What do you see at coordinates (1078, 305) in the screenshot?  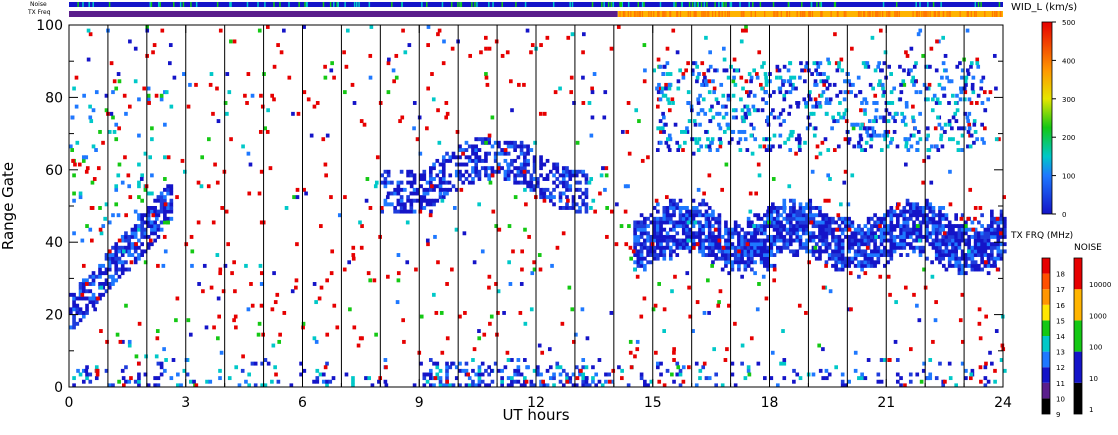 I see `noise-colorbar-segment` at bounding box center [1078, 305].